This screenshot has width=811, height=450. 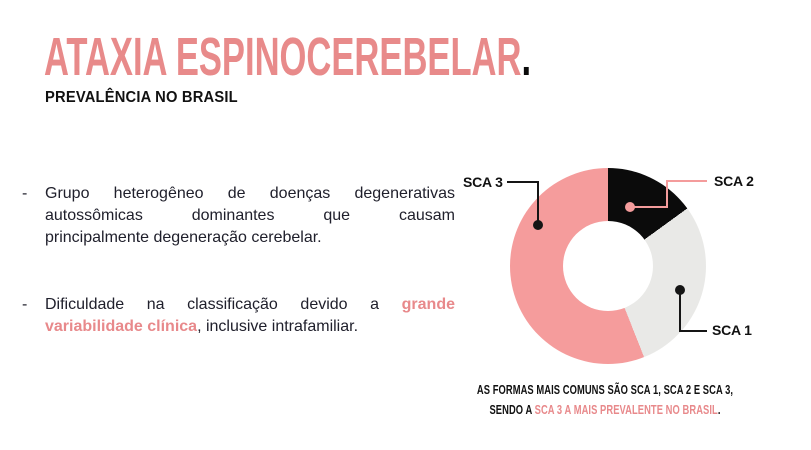 I want to click on caption-segment: ., so click(x=719, y=410).